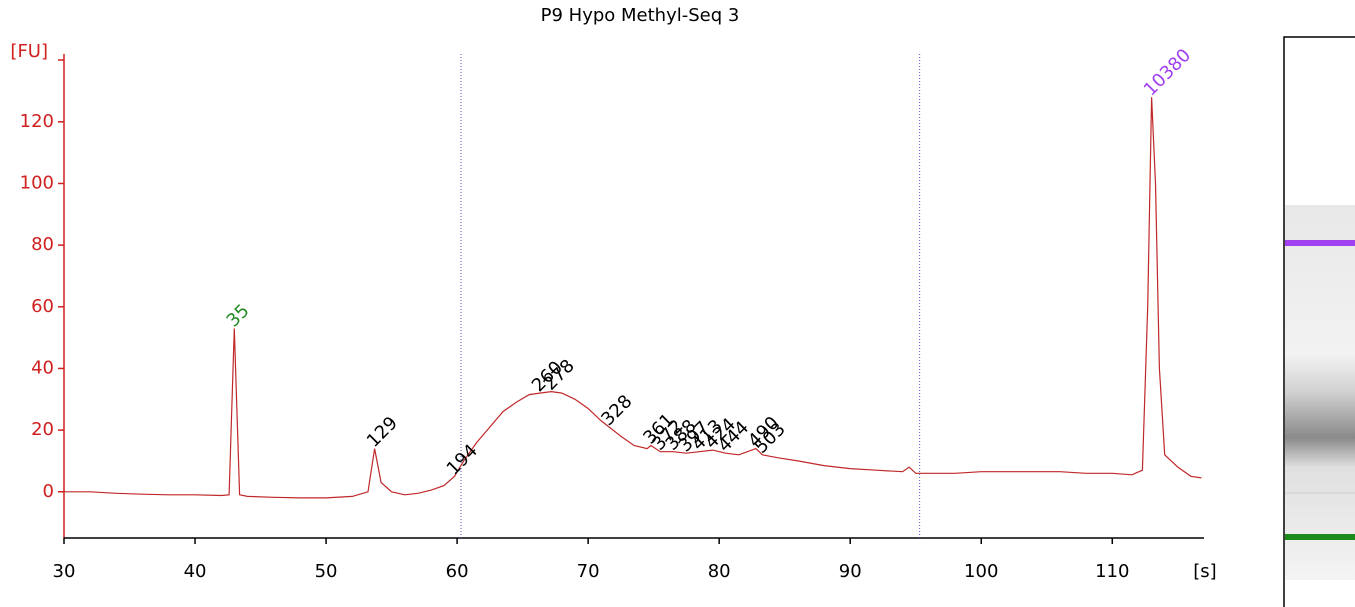  Describe the element at coordinates (1319, 321) in the screenshot. I see `gel-lane` at that location.